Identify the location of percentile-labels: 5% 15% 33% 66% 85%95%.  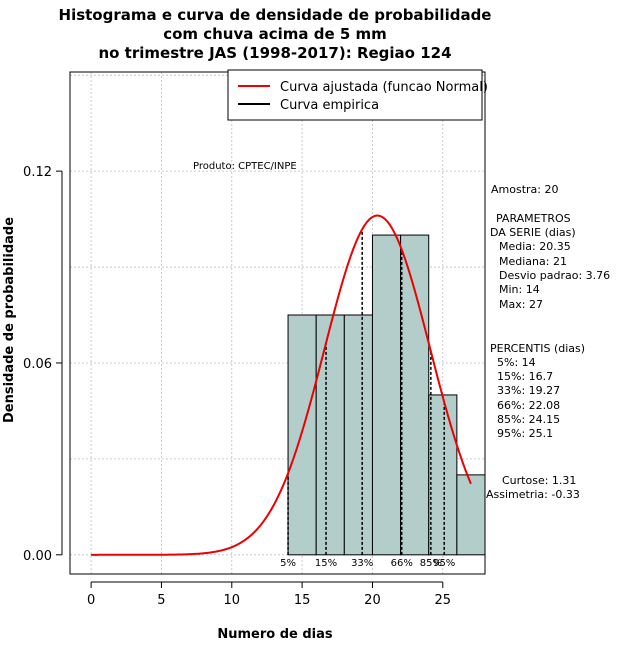
(367, 563).